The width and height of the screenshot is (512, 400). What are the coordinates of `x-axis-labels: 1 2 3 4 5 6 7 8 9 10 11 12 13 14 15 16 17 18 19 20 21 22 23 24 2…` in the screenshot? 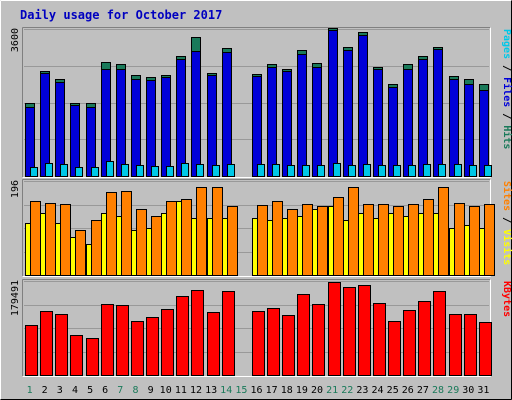 It's located at (258, 390).